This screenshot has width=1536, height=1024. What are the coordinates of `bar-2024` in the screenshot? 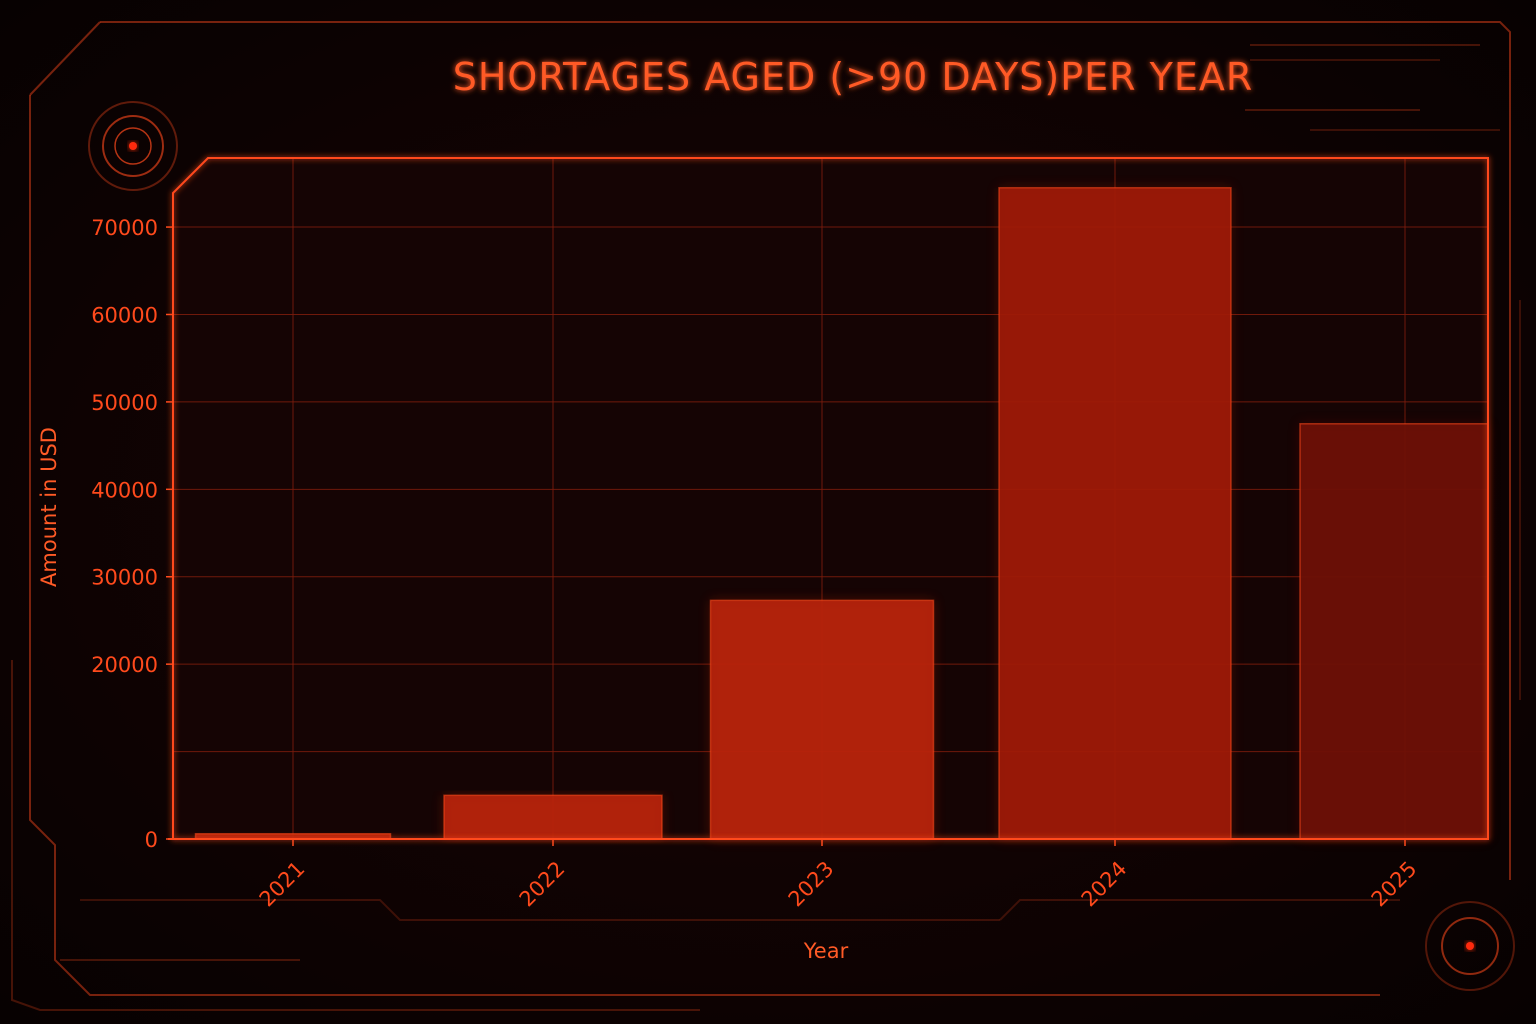 It's located at (1115, 513).